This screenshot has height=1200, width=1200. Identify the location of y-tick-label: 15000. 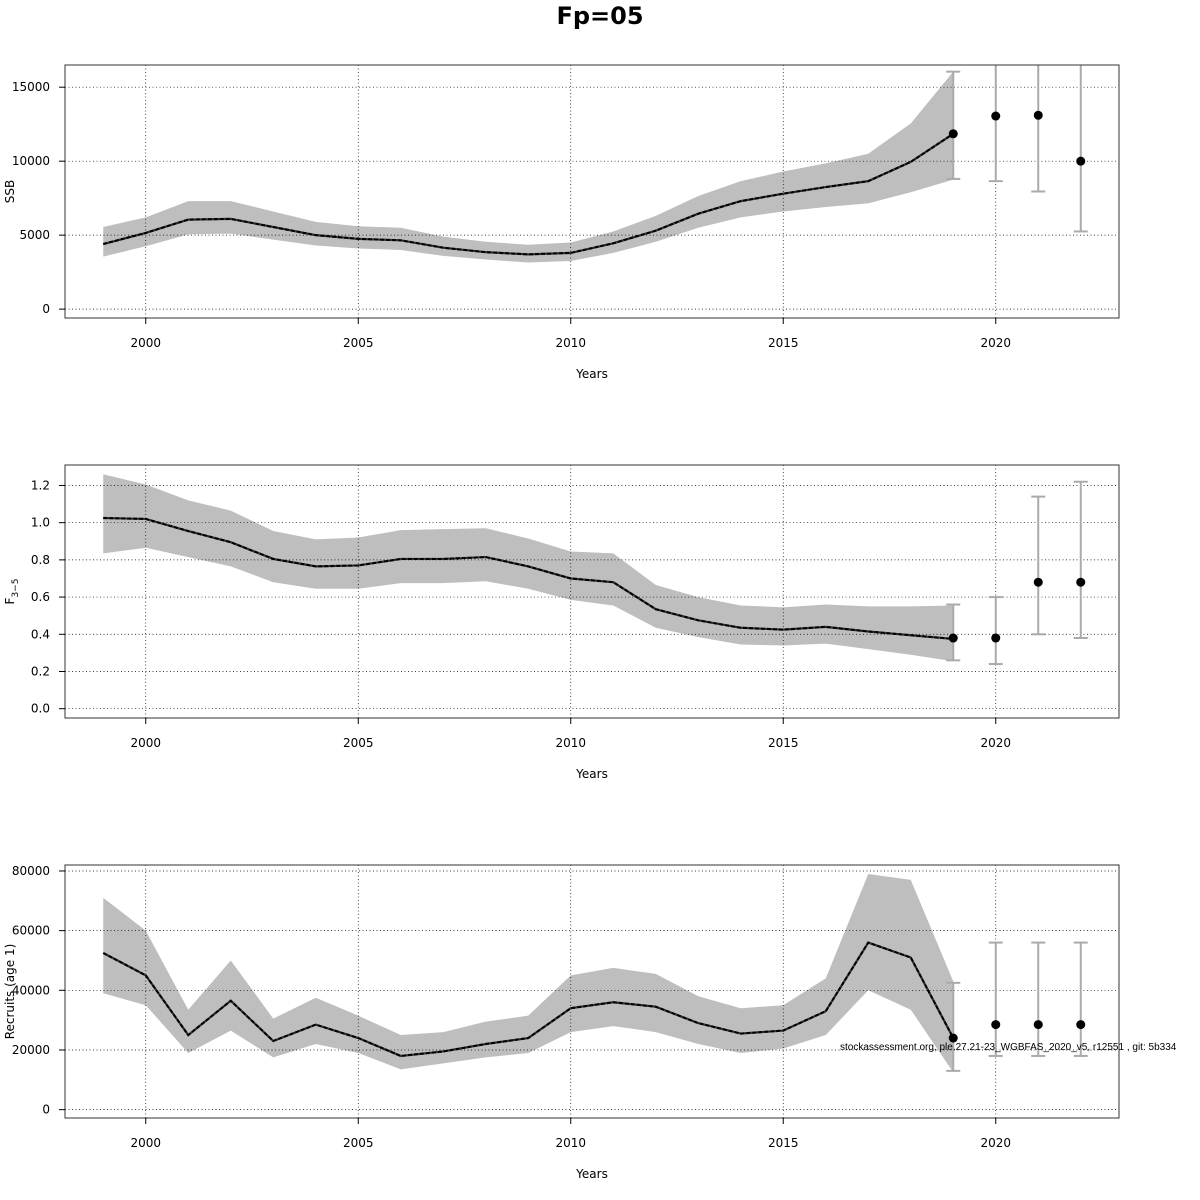
(31, 87).